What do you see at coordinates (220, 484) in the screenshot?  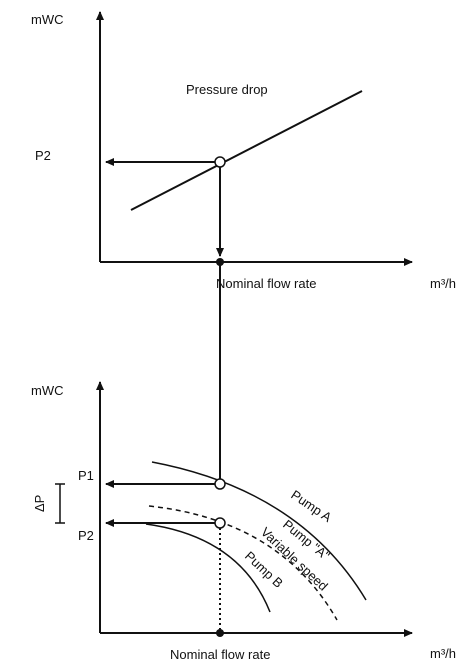 I see `p1-operating-point` at bounding box center [220, 484].